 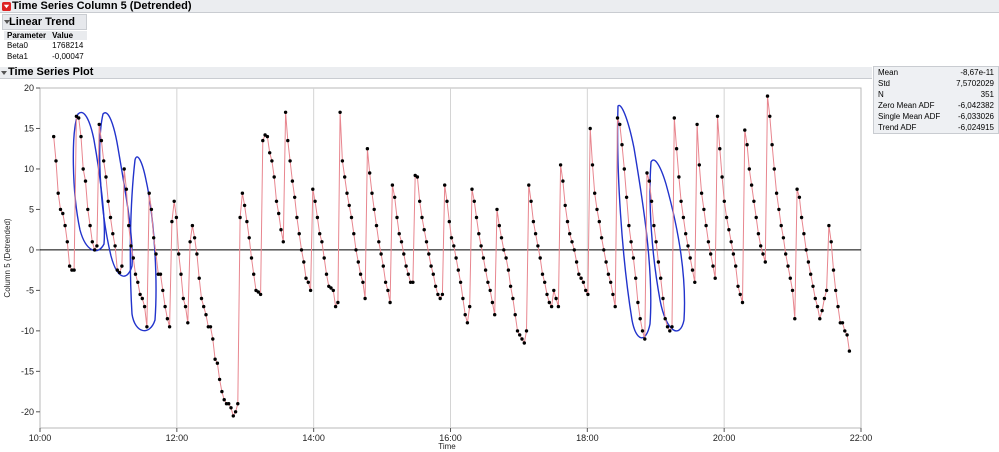 What do you see at coordinates (68, 35) in the screenshot?
I see `column-header: Value` at bounding box center [68, 35].